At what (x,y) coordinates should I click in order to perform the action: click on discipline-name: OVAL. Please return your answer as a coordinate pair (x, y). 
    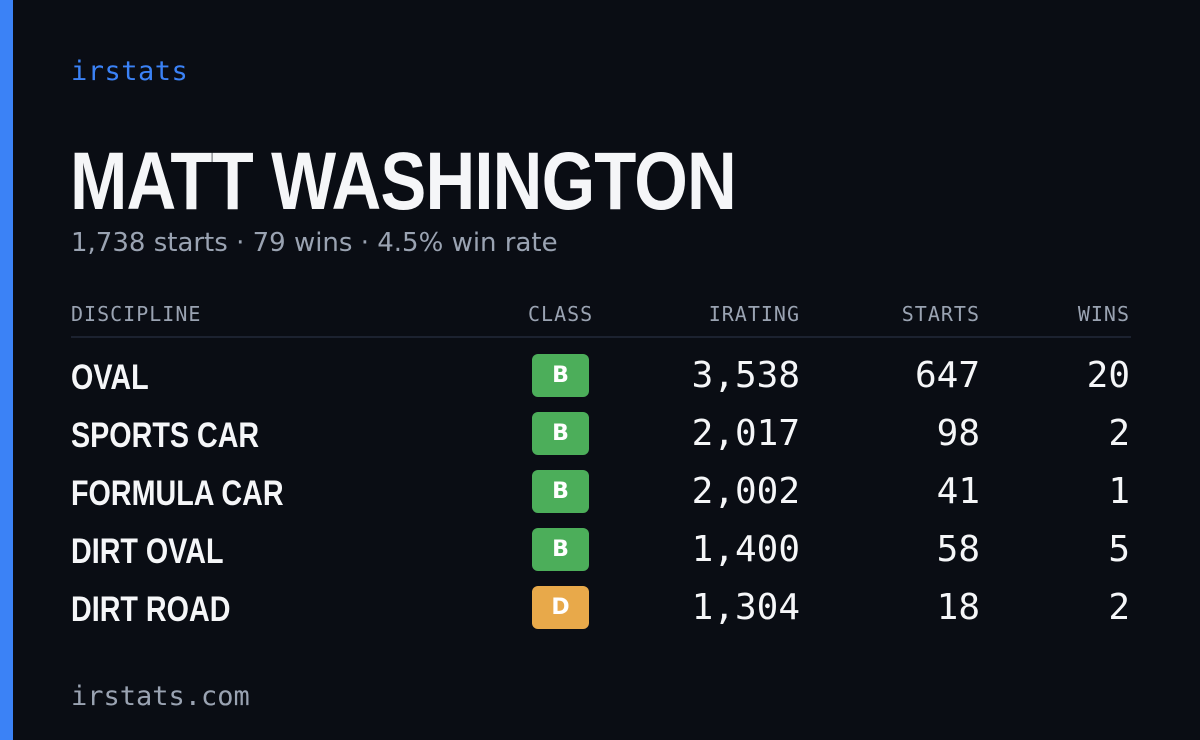
    Looking at the image, I should click on (110, 377).